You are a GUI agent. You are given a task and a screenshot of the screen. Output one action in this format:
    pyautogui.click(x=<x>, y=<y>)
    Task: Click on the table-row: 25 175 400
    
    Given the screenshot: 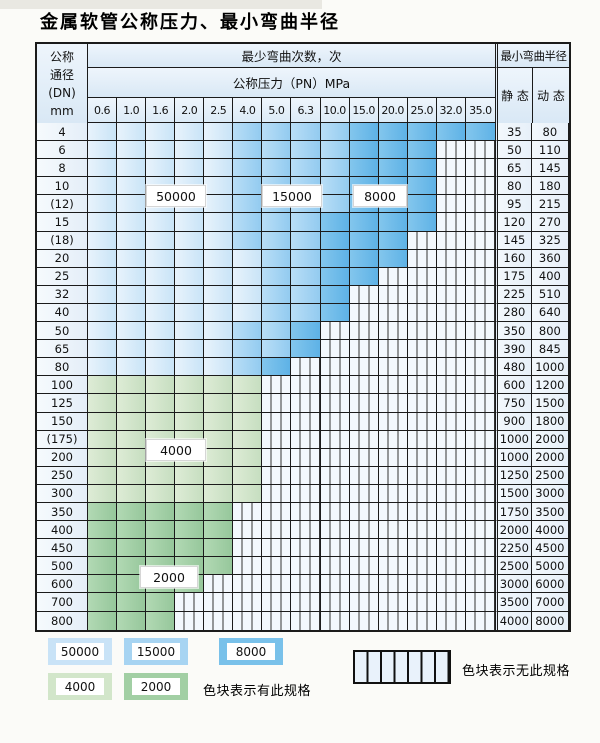 What is the action you would take?
    pyautogui.click(x=303, y=276)
    